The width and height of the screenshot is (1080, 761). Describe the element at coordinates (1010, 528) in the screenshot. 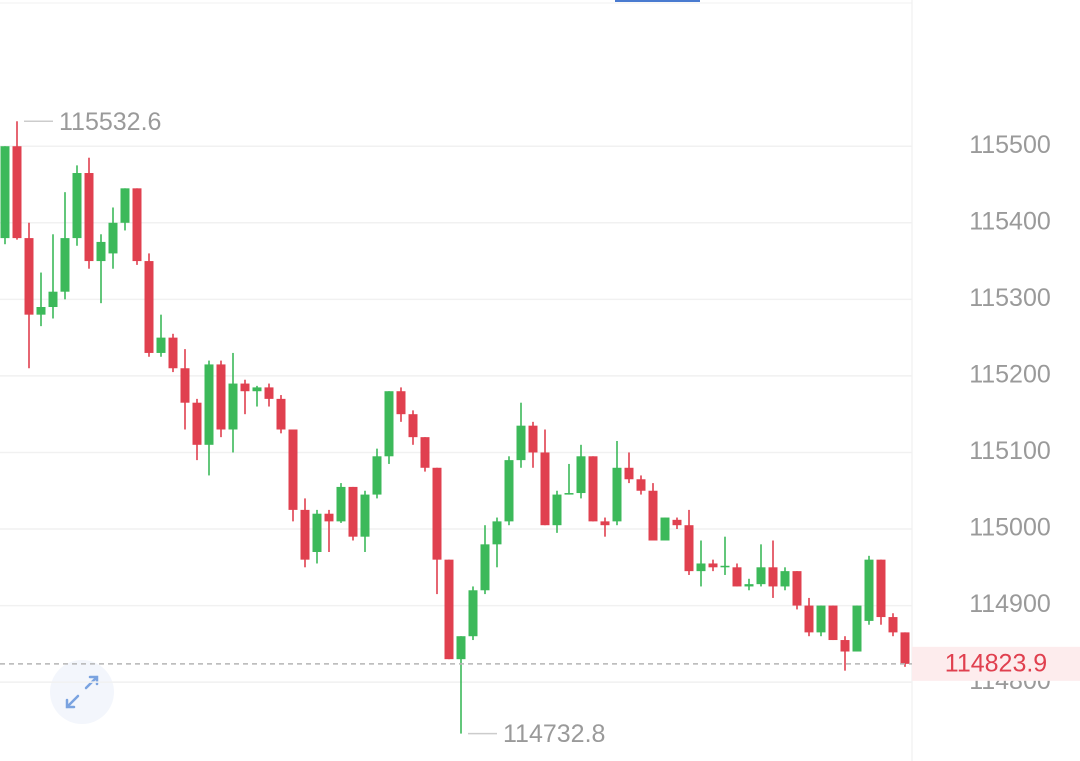

I see `y-tick-label: 115000` at that location.